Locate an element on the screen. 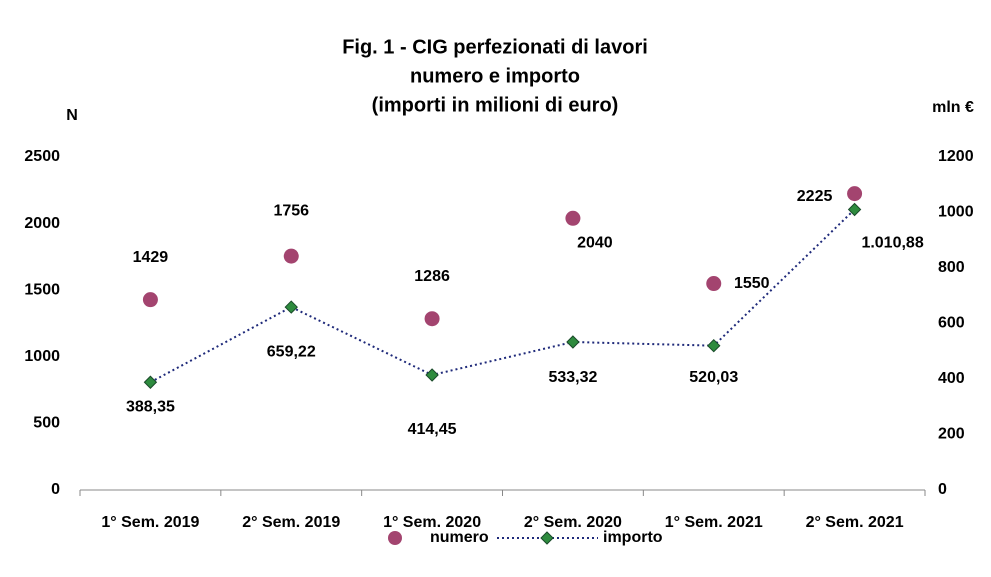 The image size is (991, 577). x-tick-label: 1° Sem. 2021 is located at coordinates (714, 522).